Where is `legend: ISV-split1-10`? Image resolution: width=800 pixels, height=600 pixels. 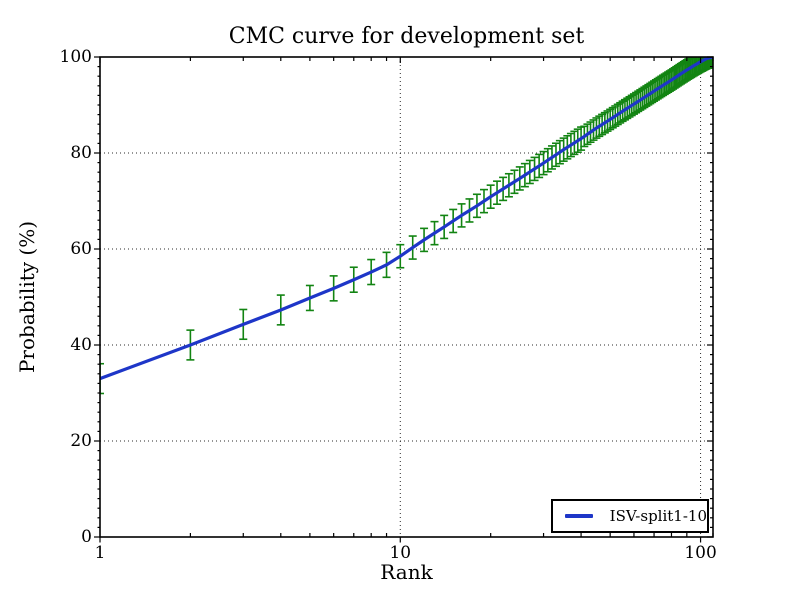
legend: ISV-split1-10 is located at coordinates (630, 516).